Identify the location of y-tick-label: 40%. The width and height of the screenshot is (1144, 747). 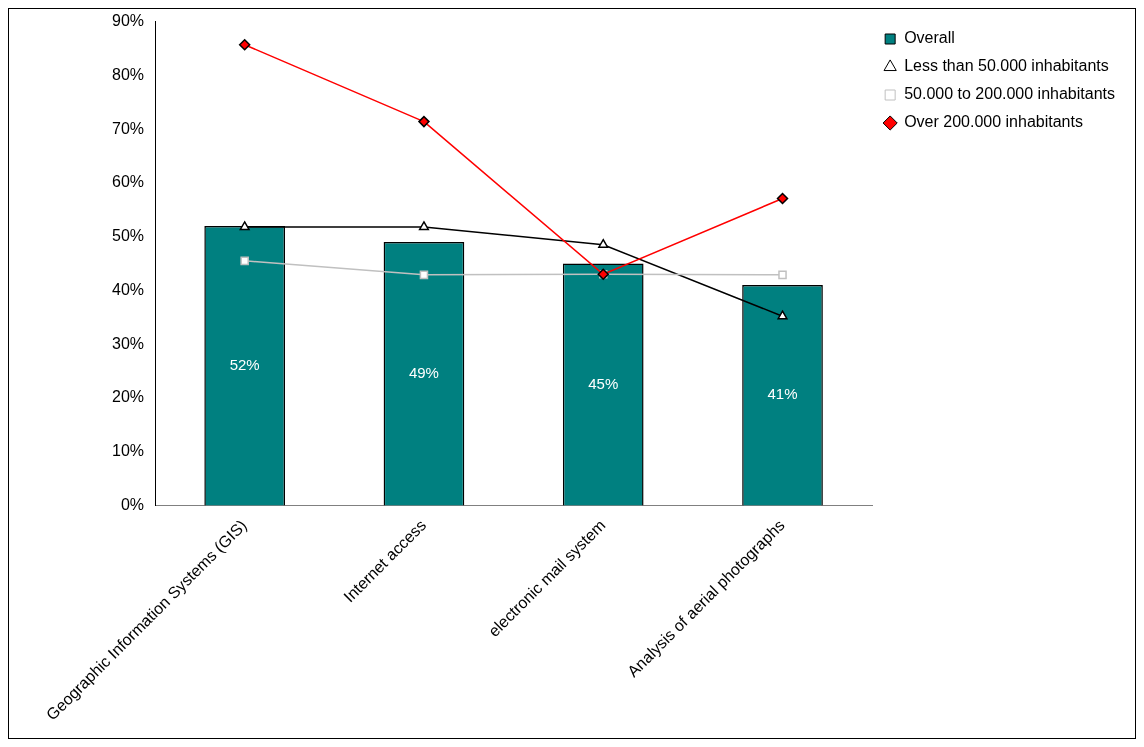
(128, 289).